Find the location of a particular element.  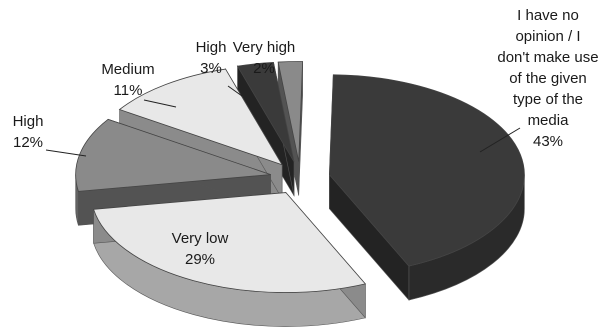

slice-label-4: High 3% is located at coordinates (211, 58).